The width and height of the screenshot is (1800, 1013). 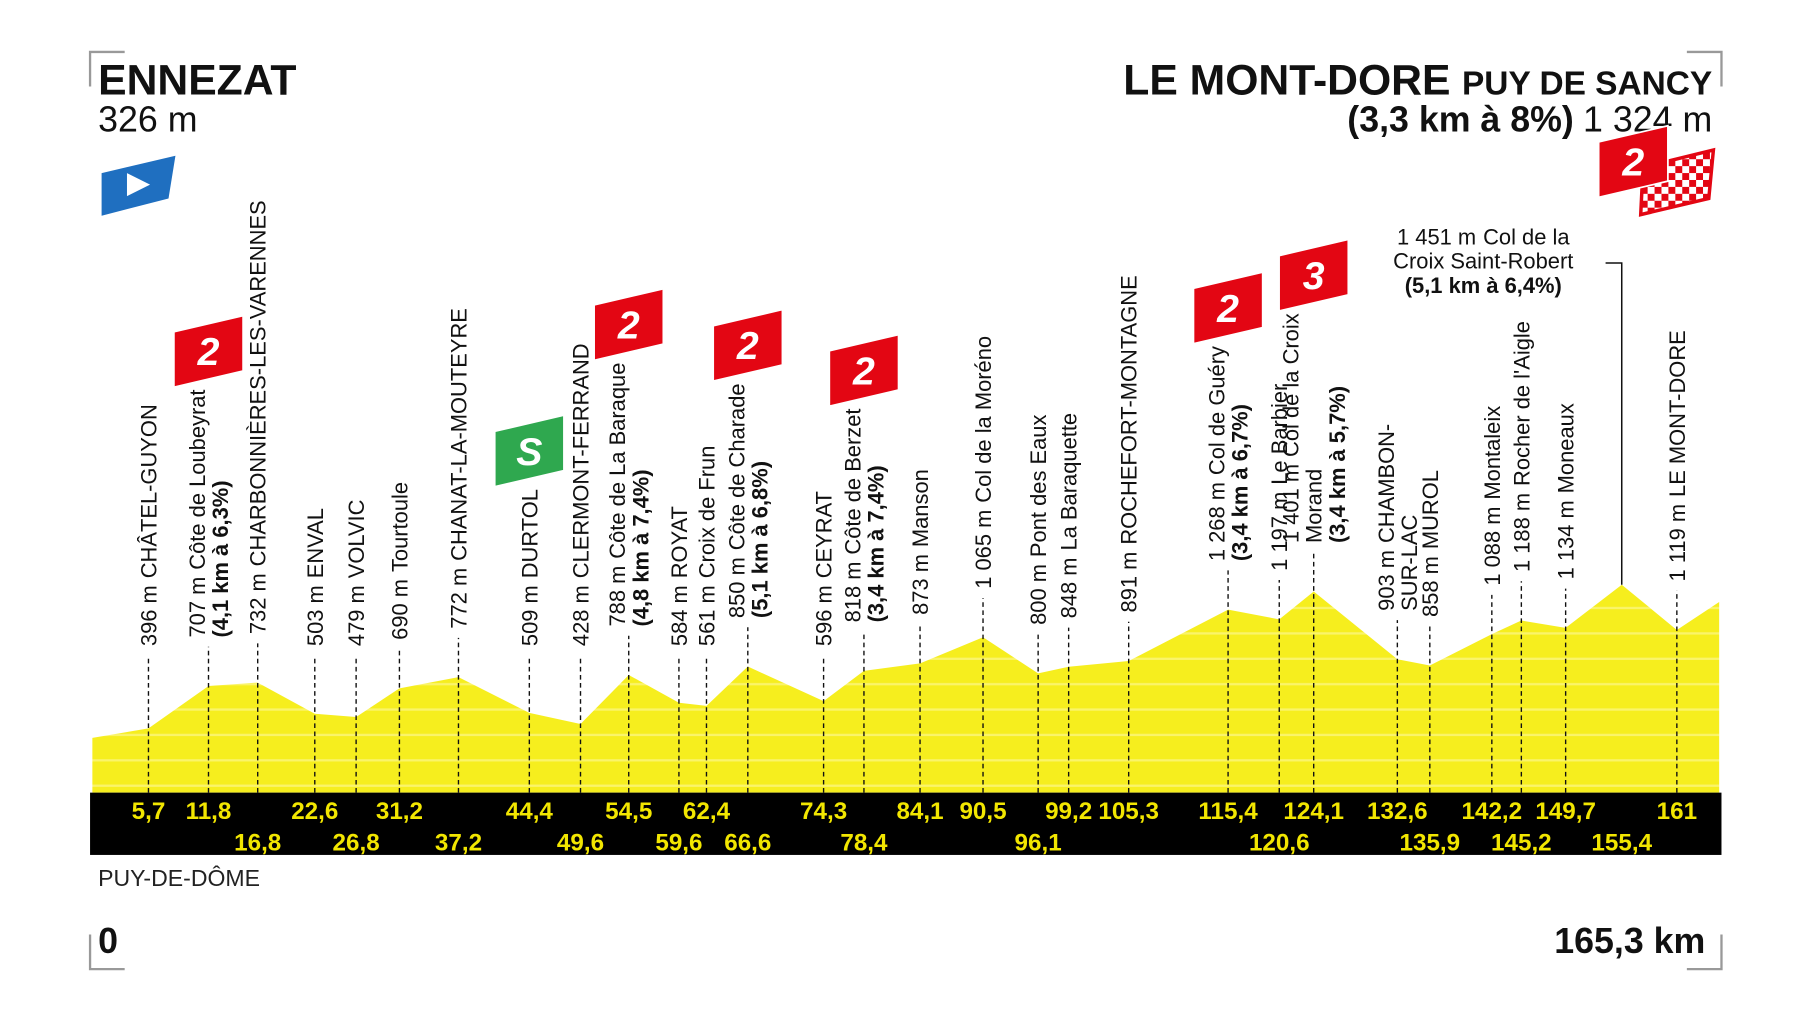 I want to click on km-label: 54,5, so click(x=628, y=811).